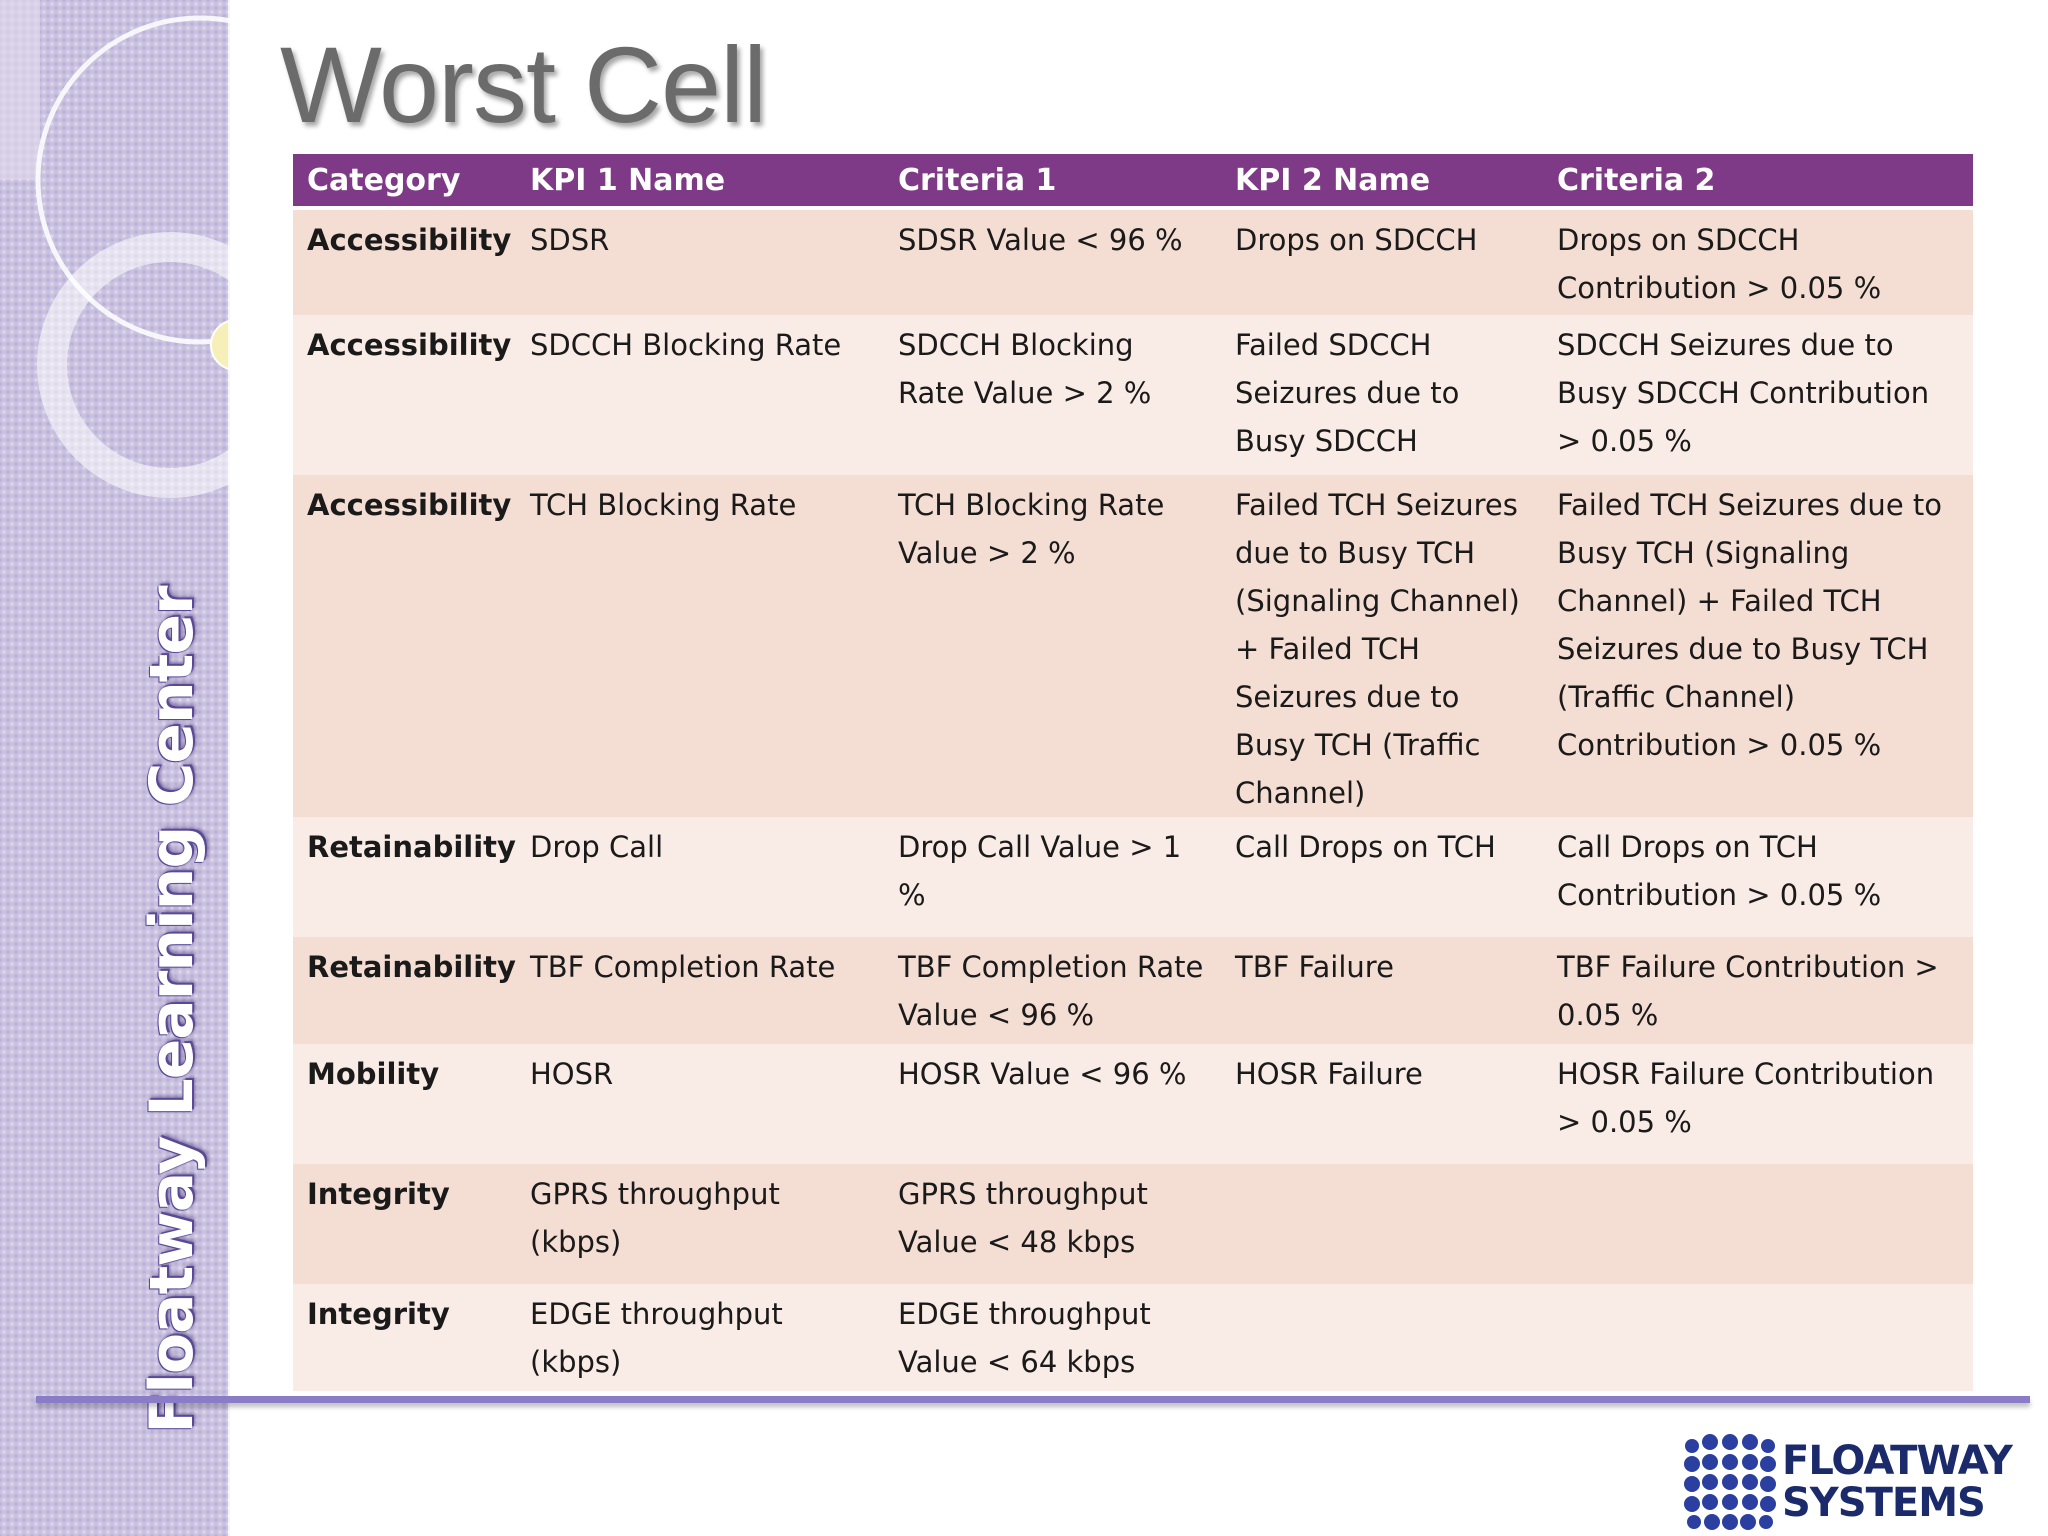 This screenshot has width=2048, height=1536. What do you see at coordinates (523, 84) in the screenshot?
I see `page-title: Worst Cell` at bounding box center [523, 84].